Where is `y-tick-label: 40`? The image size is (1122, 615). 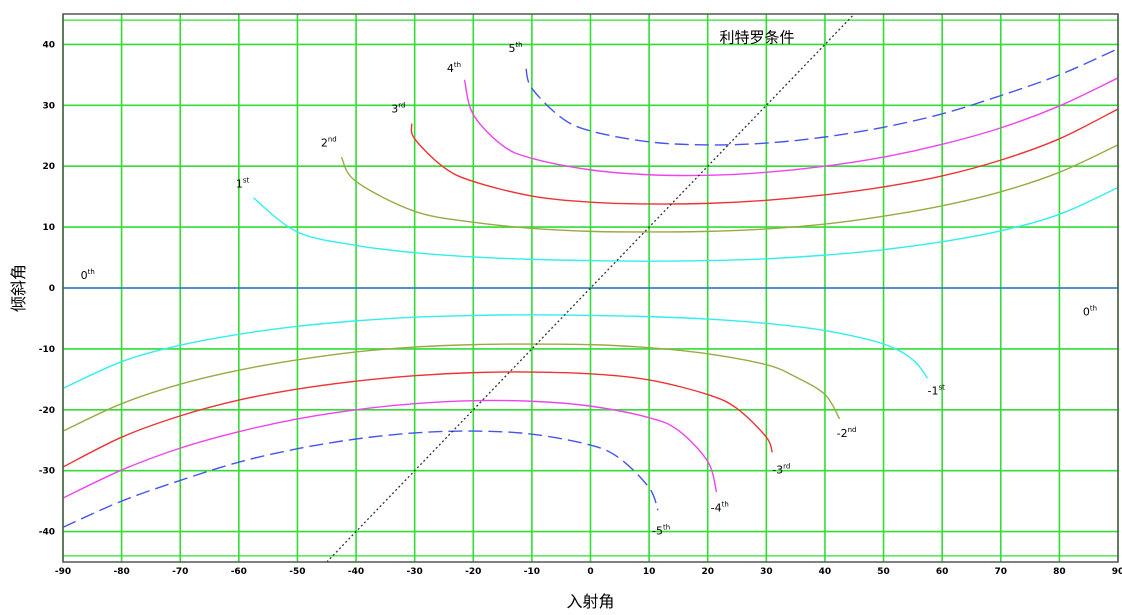
y-tick-label: 40 is located at coordinates (48, 45).